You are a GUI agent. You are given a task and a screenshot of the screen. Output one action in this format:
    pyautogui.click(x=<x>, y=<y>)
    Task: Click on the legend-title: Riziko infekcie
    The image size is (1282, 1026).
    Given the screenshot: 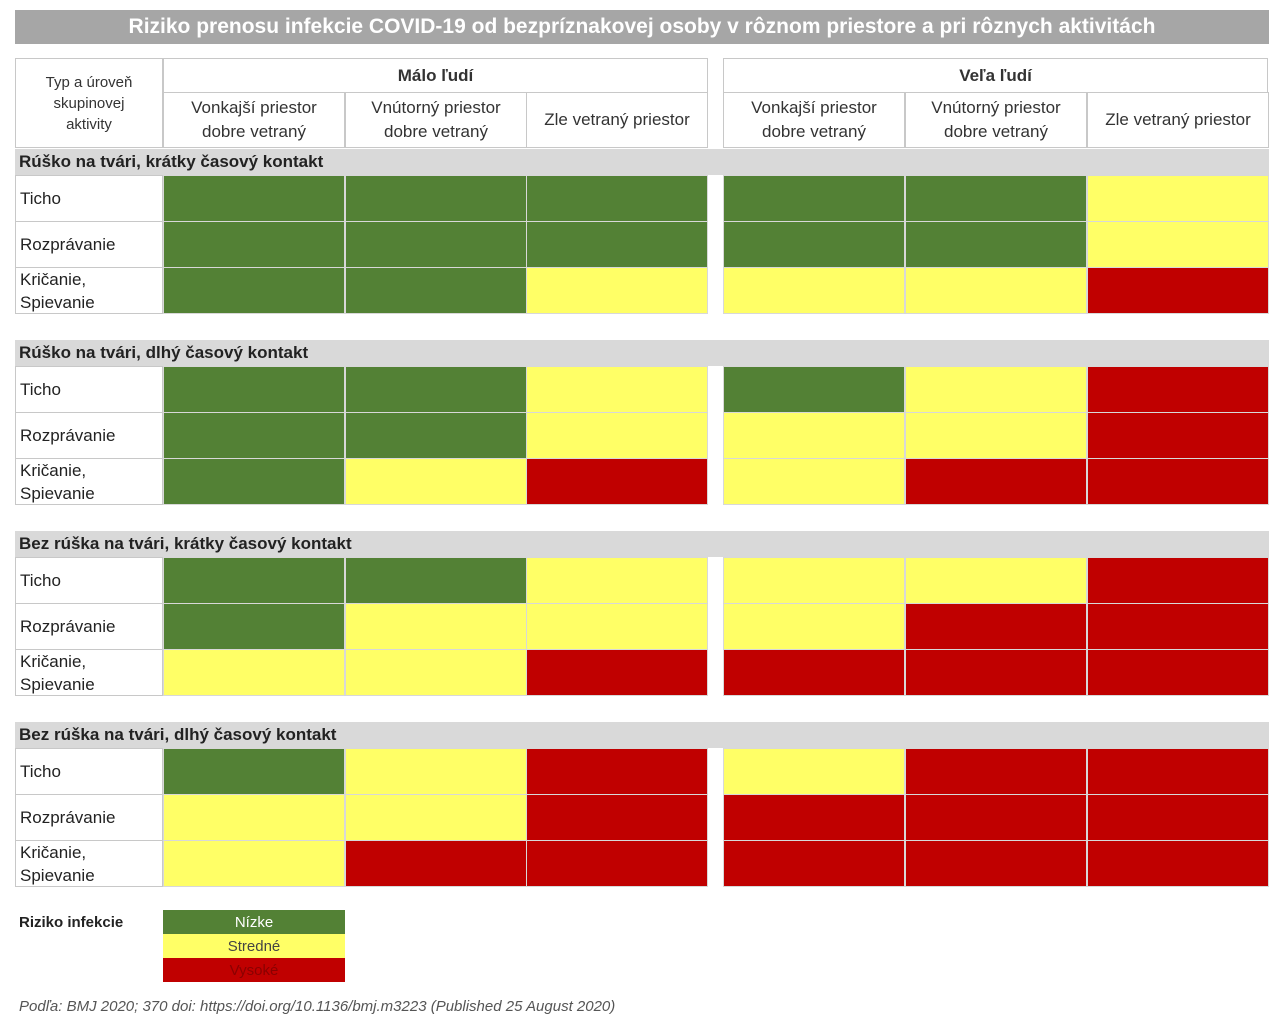 What is the action you would take?
    pyautogui.click(x=71, y=922)
    